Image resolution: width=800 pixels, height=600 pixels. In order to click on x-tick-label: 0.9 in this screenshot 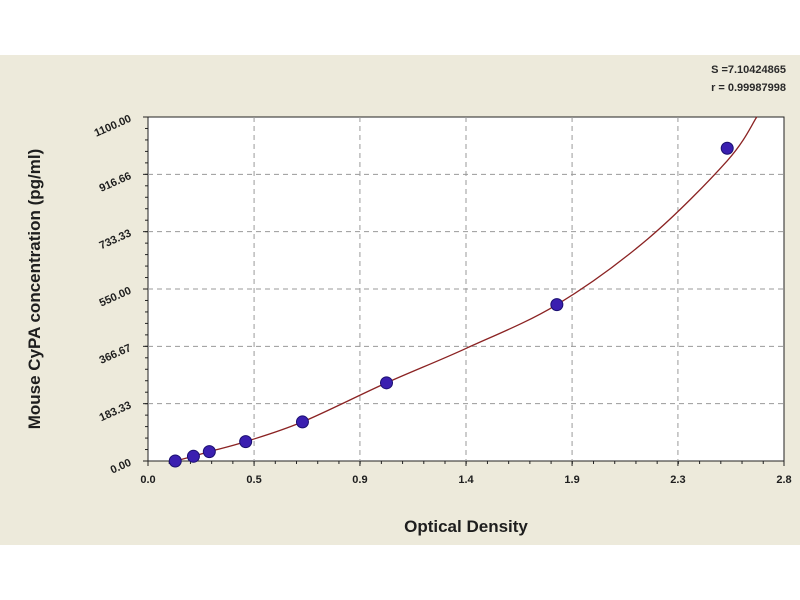, I will do `click(359, 480)`.